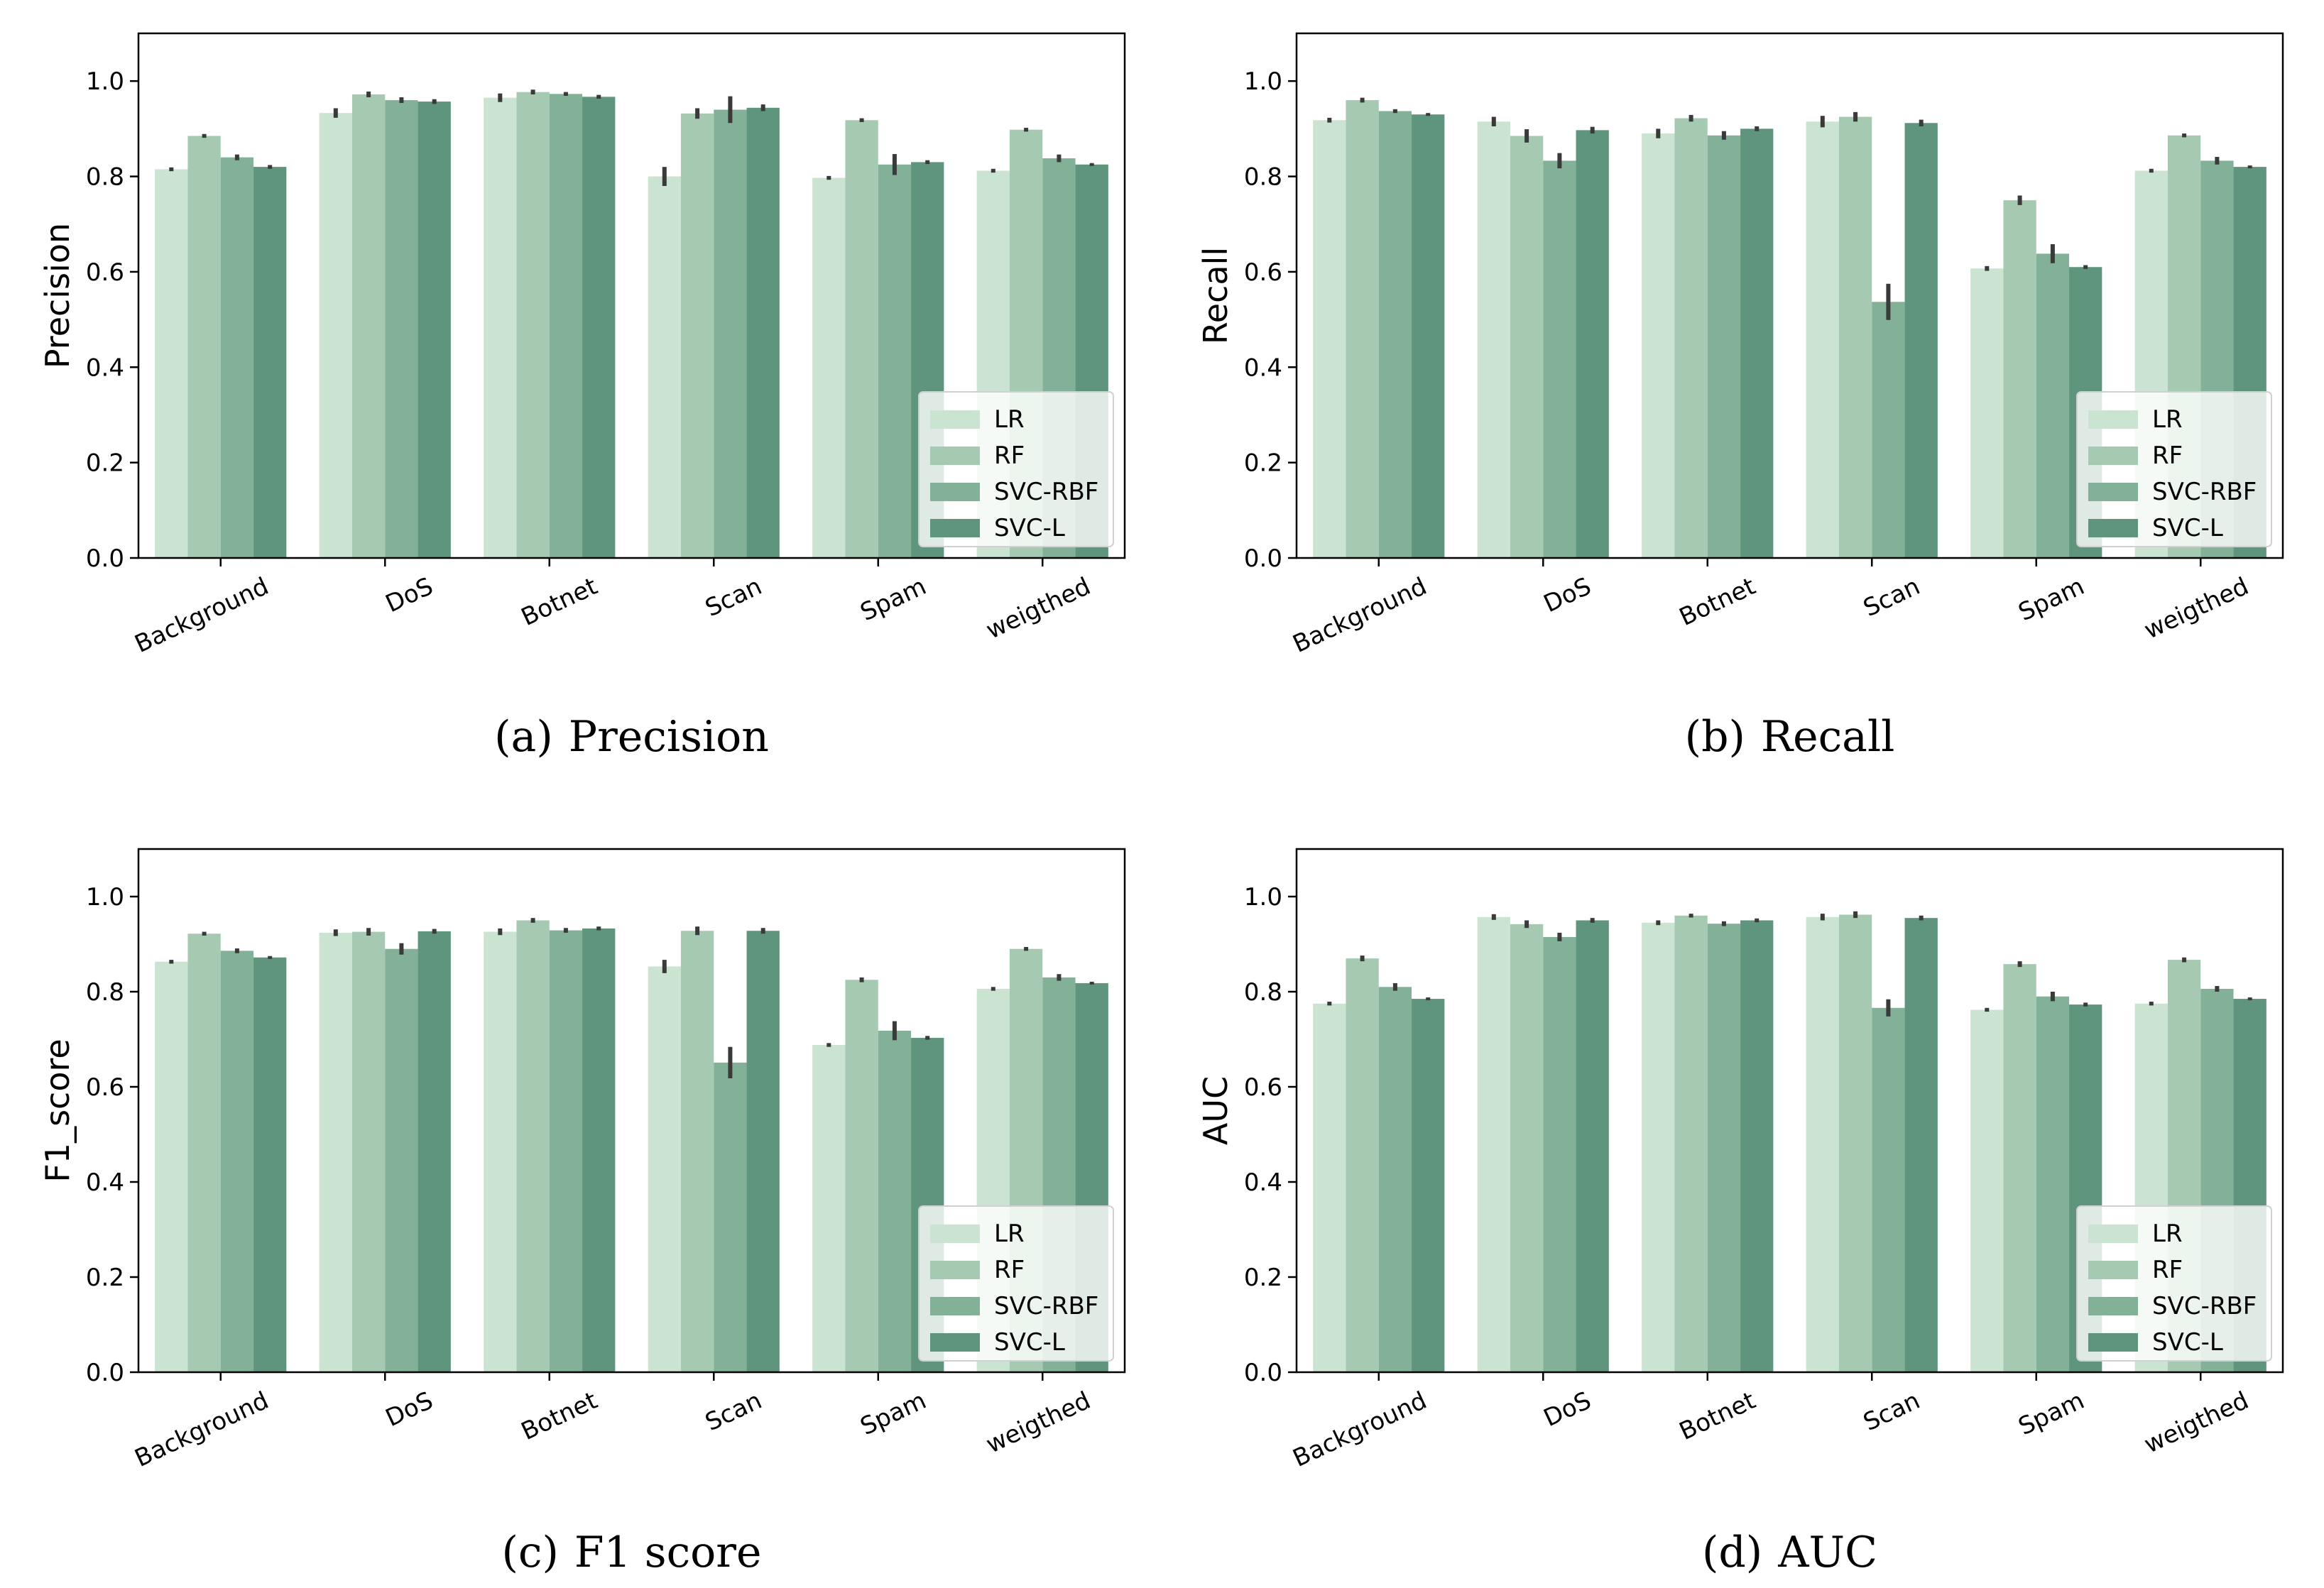 This screenshot has height=1588, width=2324. What do you see at coordinates (1263, 1278) in the screenshot?
I see `y-tick-label: 0.2` at bounding box center [1263, 1278].